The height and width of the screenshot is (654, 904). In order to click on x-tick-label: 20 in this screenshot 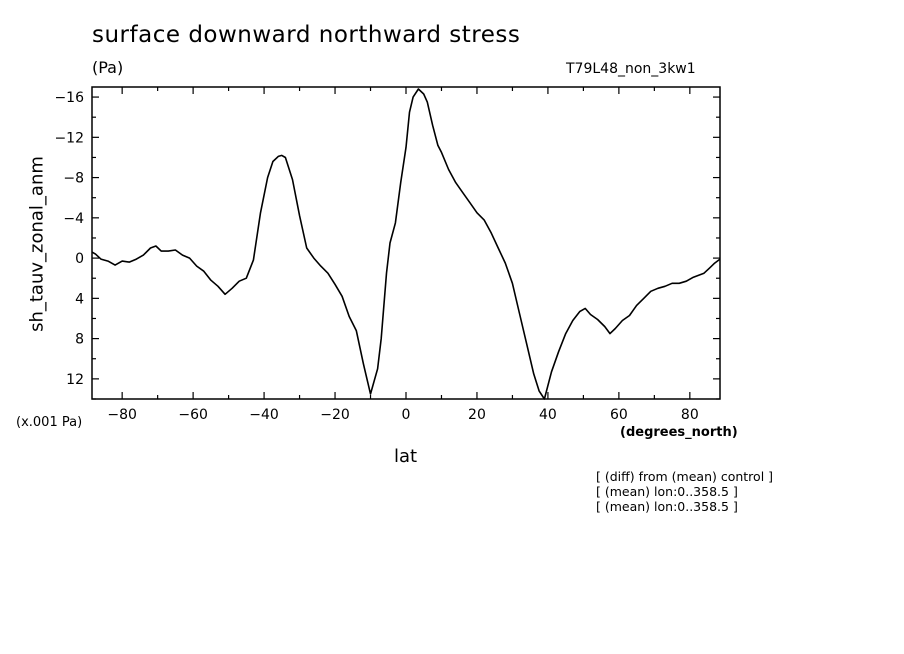, I will do `click(477, 415)`.